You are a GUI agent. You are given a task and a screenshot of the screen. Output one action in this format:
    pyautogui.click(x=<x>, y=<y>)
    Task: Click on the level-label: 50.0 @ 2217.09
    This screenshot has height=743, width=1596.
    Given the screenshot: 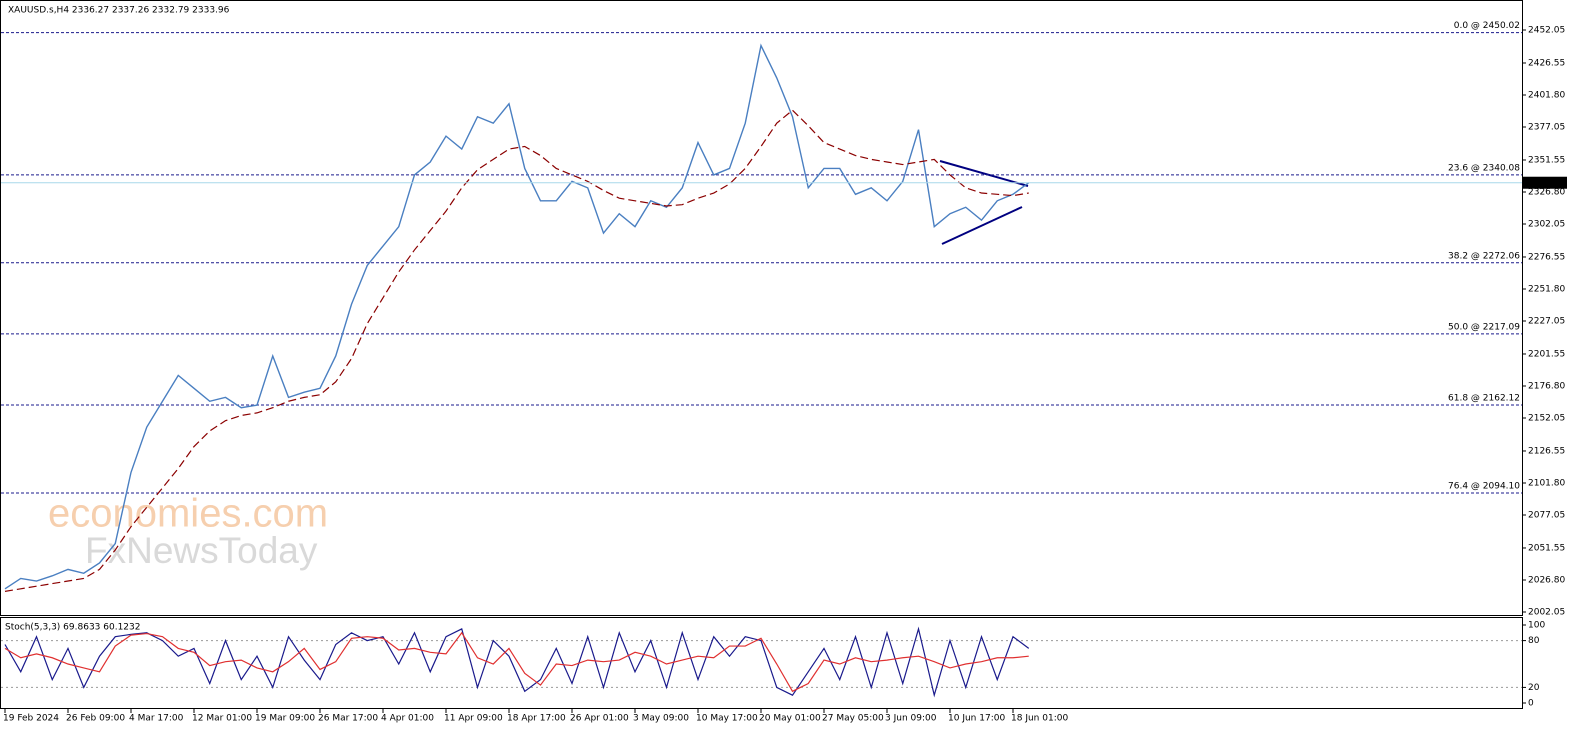 What is the action you would take?
    pyautogui.click(x=1484, y=327)
    